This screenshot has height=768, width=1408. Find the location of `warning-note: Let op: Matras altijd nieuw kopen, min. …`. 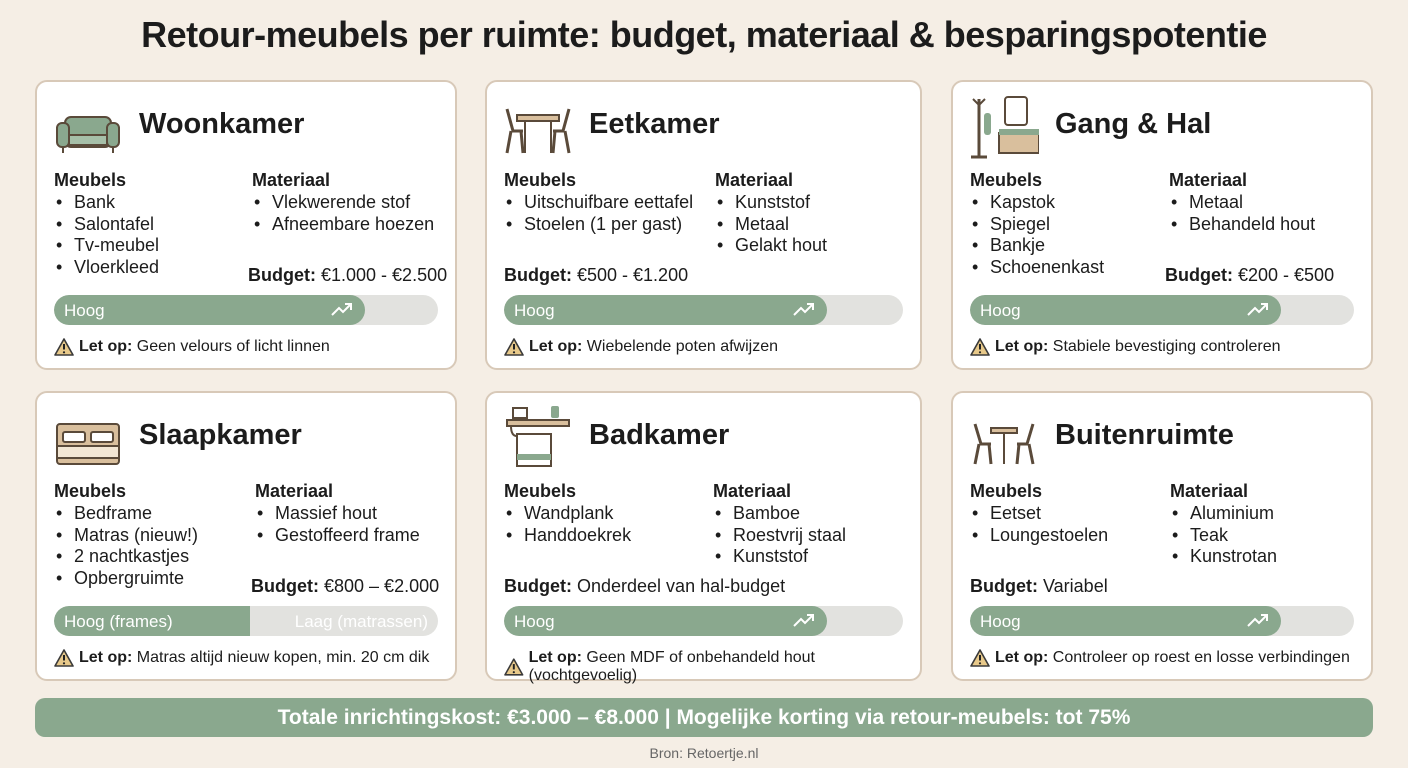

warning-note: Let op: Matras altijd nieuw kopen, min. … is located at coordinates (241, 658).